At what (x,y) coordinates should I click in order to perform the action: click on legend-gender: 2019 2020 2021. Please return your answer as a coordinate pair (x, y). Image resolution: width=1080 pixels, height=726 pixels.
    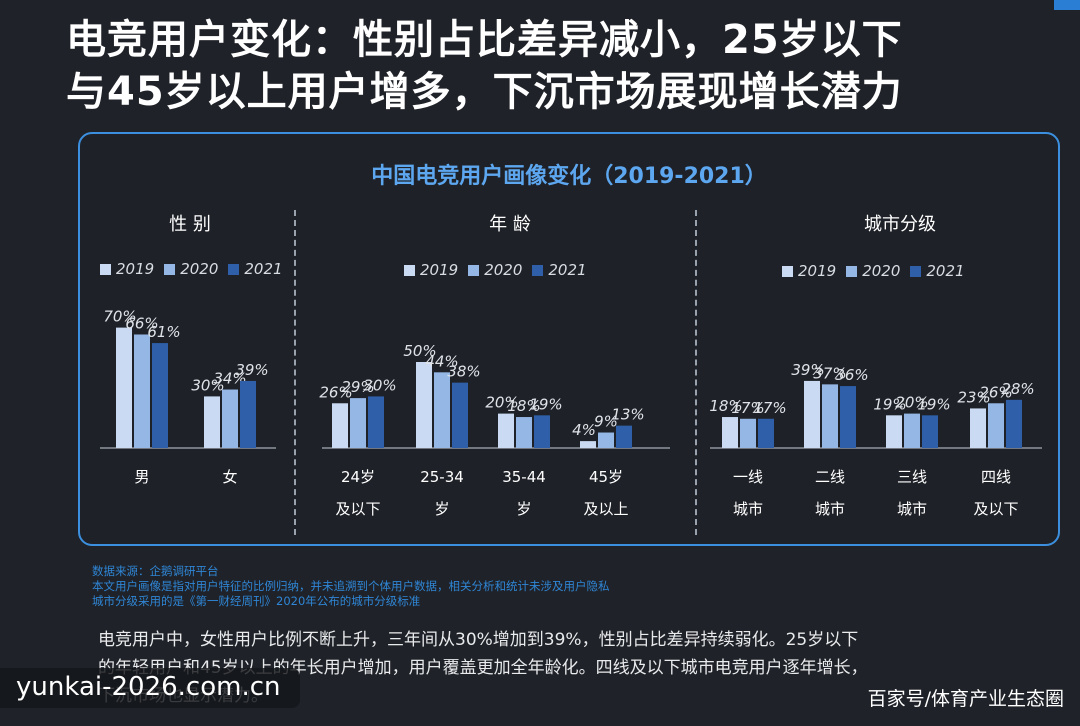
    Looking at the image, I should click on (196, 269).